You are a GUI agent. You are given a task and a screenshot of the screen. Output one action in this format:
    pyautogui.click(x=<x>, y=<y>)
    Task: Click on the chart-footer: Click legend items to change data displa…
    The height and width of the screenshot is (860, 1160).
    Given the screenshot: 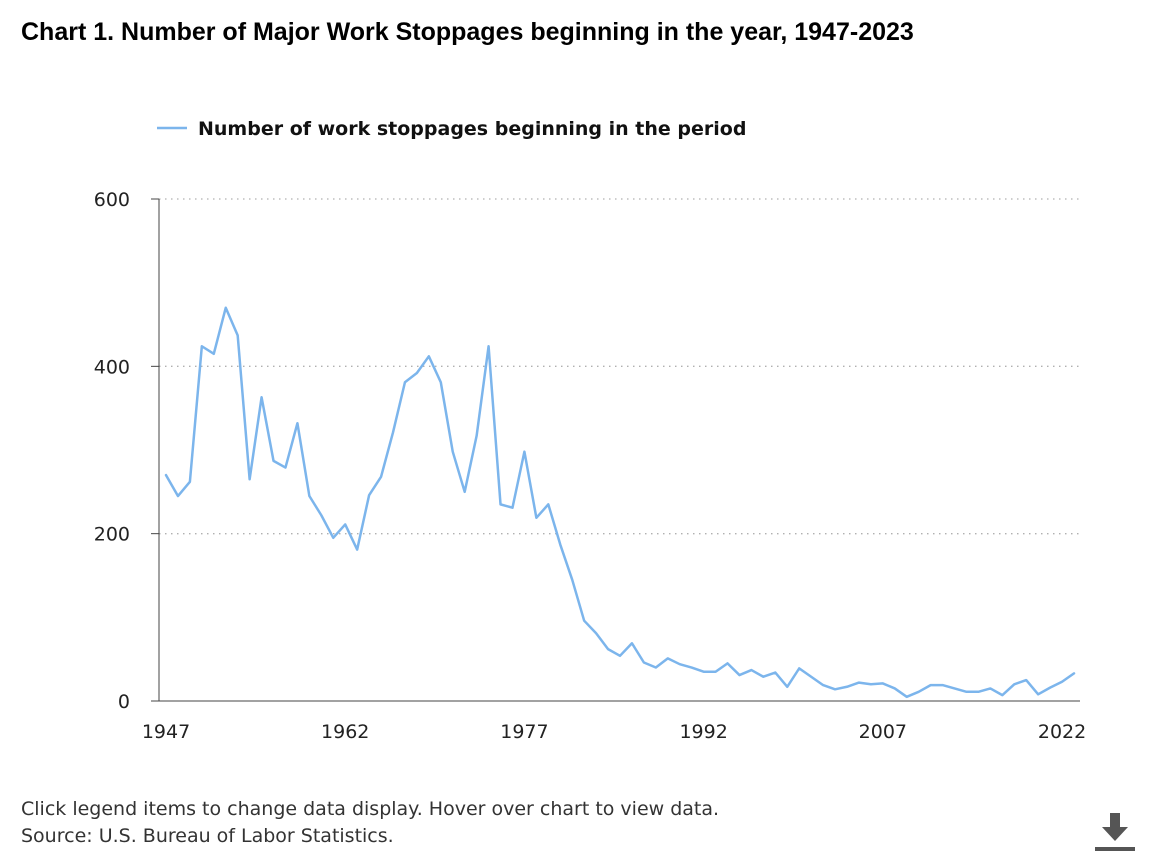 What is the action you would take?
    pyautogui.click(x=370, y=823)
    